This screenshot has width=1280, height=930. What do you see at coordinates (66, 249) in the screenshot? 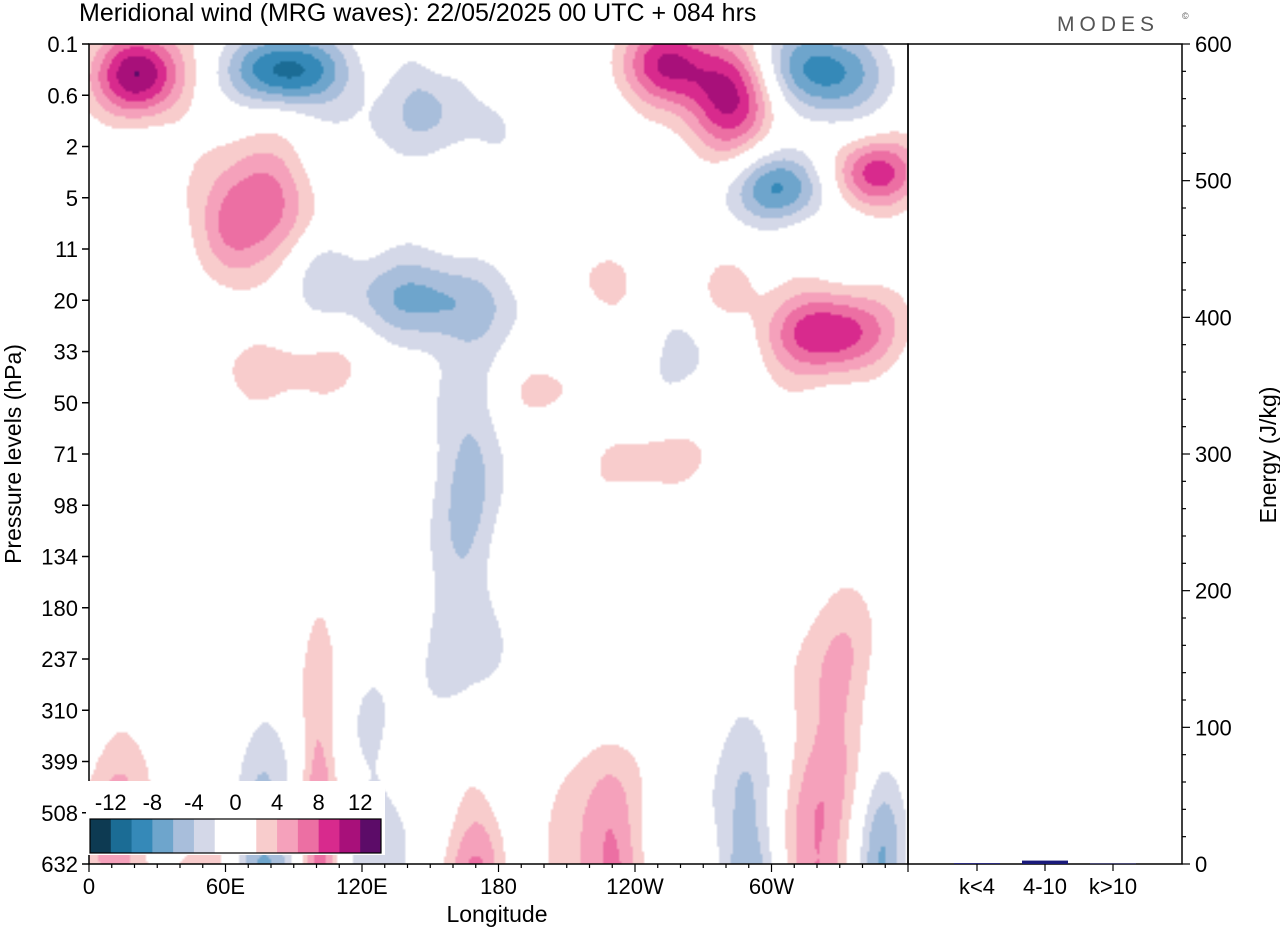
I see `pressure-tick-label: 11` at bounding box center [66, 249].